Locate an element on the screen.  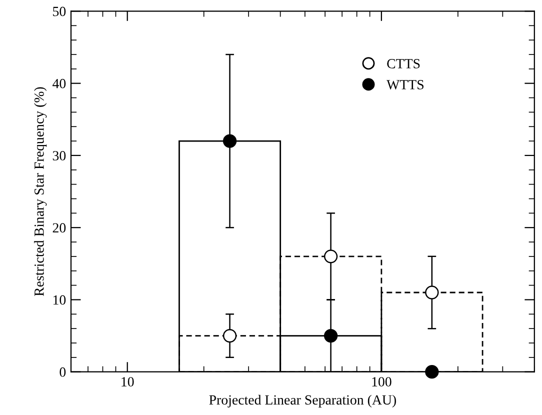
y-tick-label: 30 is located at coordinates (59, 155).